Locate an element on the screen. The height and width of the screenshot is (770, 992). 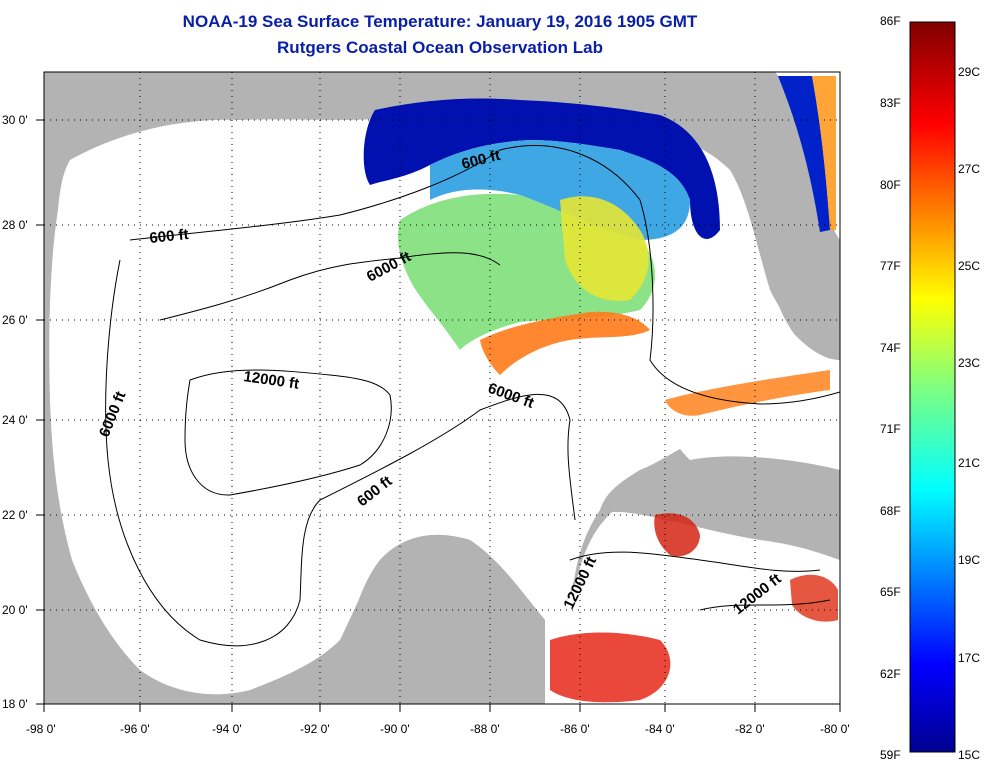
colorbar-c-label: 19C is located at coordinates (969, 560).